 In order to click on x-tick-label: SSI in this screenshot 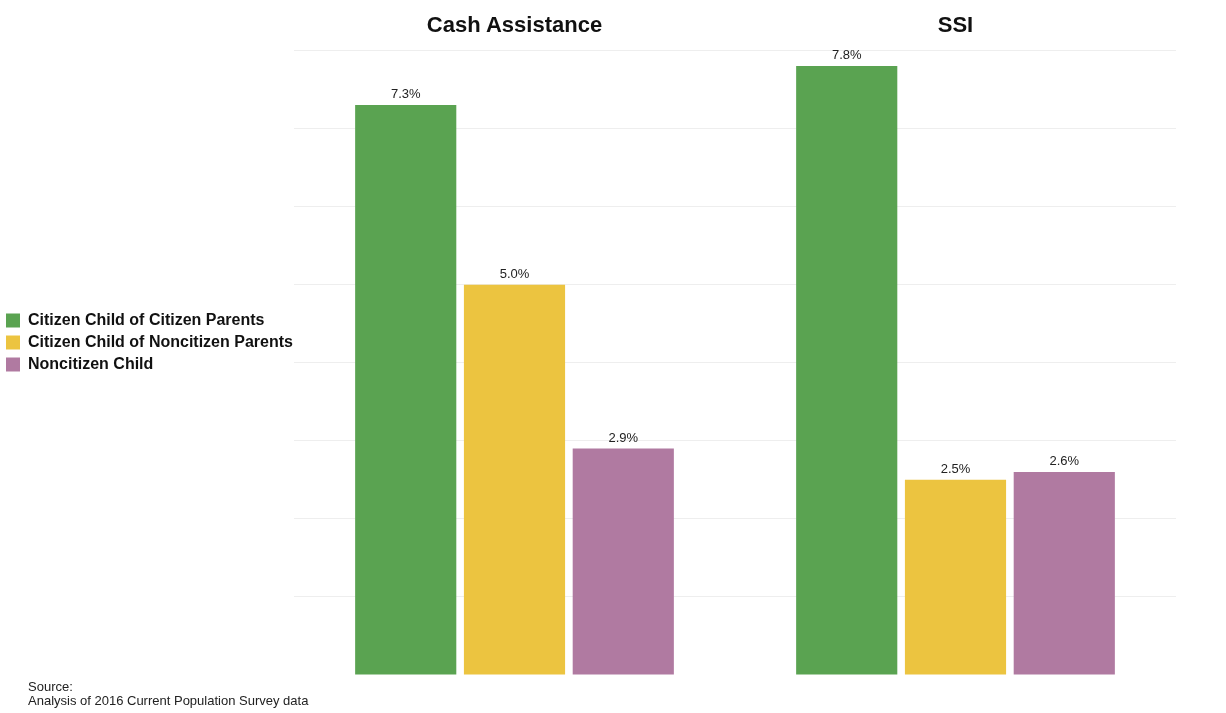, I will do `click(955, 25)`.